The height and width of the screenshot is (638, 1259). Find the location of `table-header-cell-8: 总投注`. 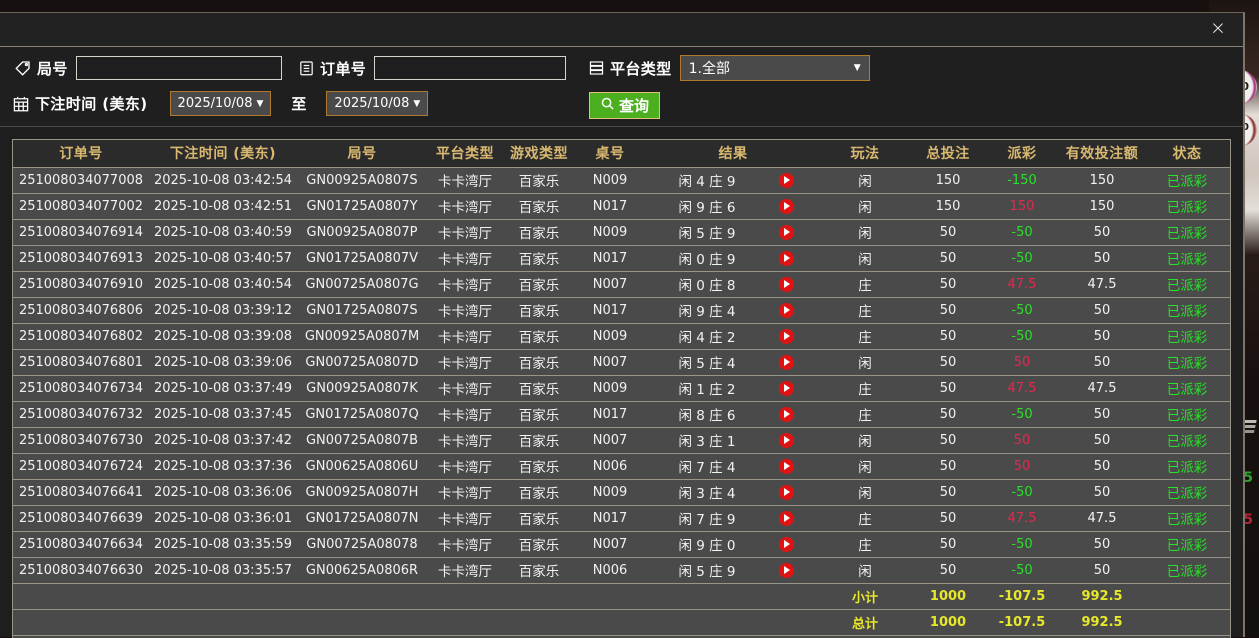

table-header-cell-8: 总投注 is located at coordinates (948, 153).